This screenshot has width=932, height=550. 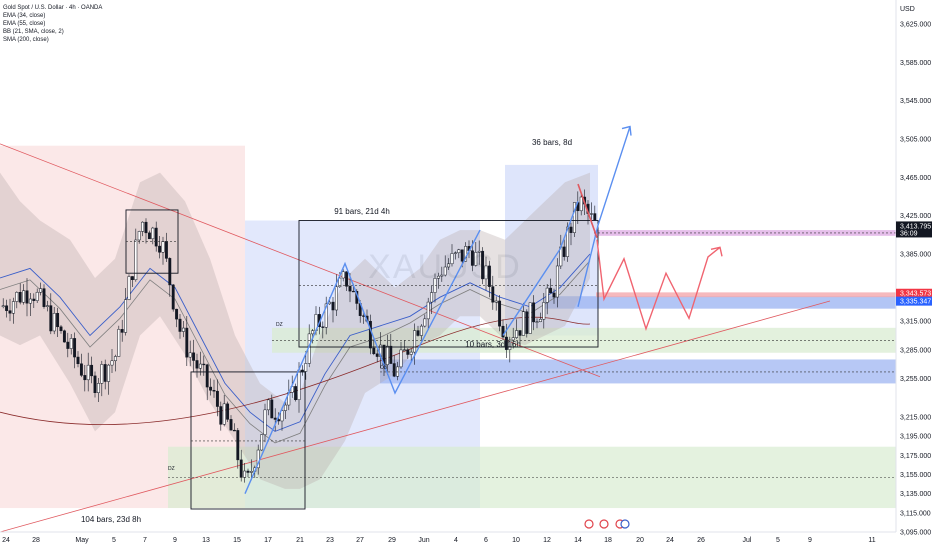 What do you see at coordinates (625, 524) in the screenshot?
I see `flag-event-icon` at bounding box center [625, 524].